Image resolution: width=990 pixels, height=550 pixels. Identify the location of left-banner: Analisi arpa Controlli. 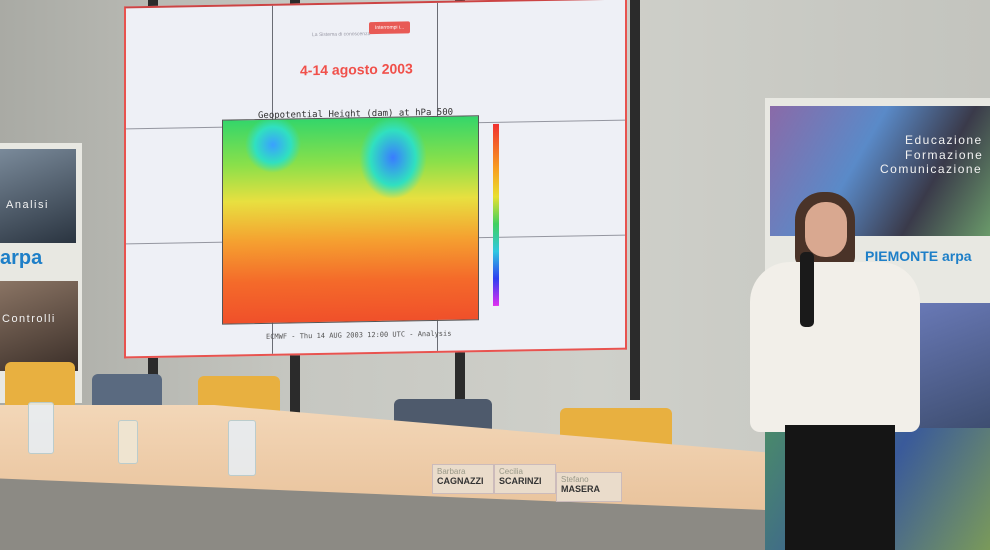
(41, 273).